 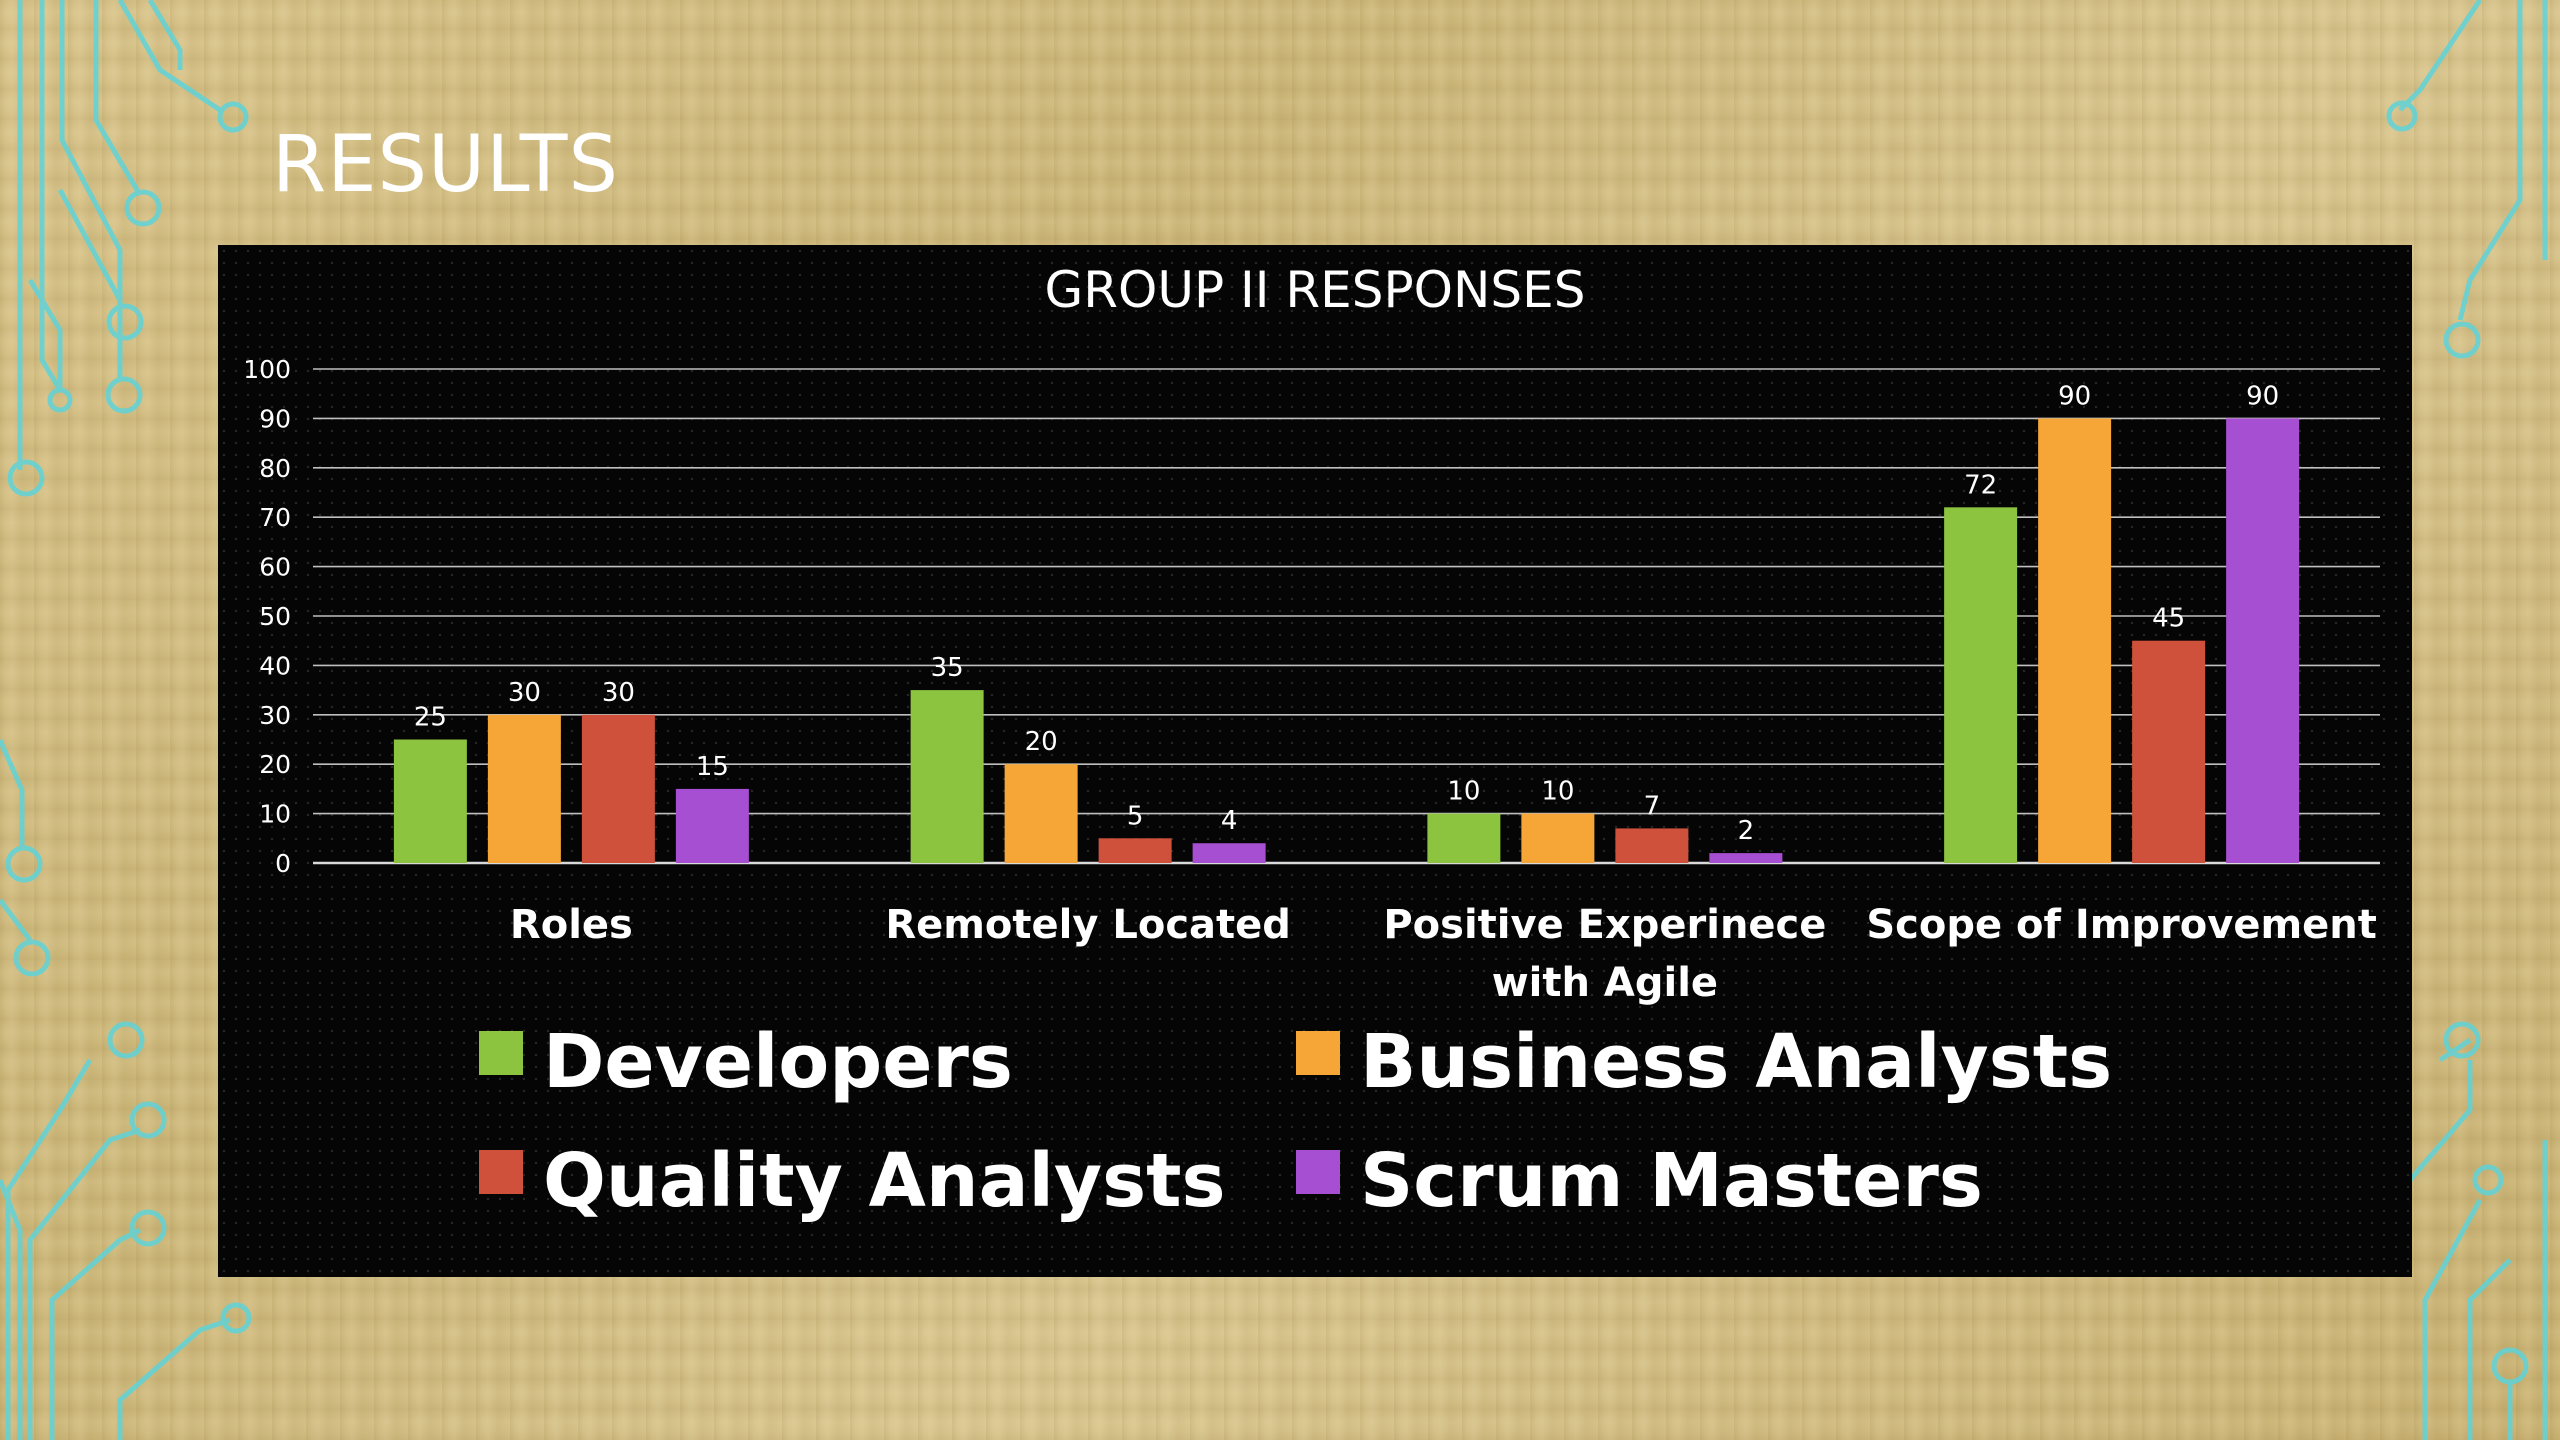 What do you see at coordinates (1746, 831) in the screenshot?
I see `data-label: 2` at bounding box center [1746, 831].